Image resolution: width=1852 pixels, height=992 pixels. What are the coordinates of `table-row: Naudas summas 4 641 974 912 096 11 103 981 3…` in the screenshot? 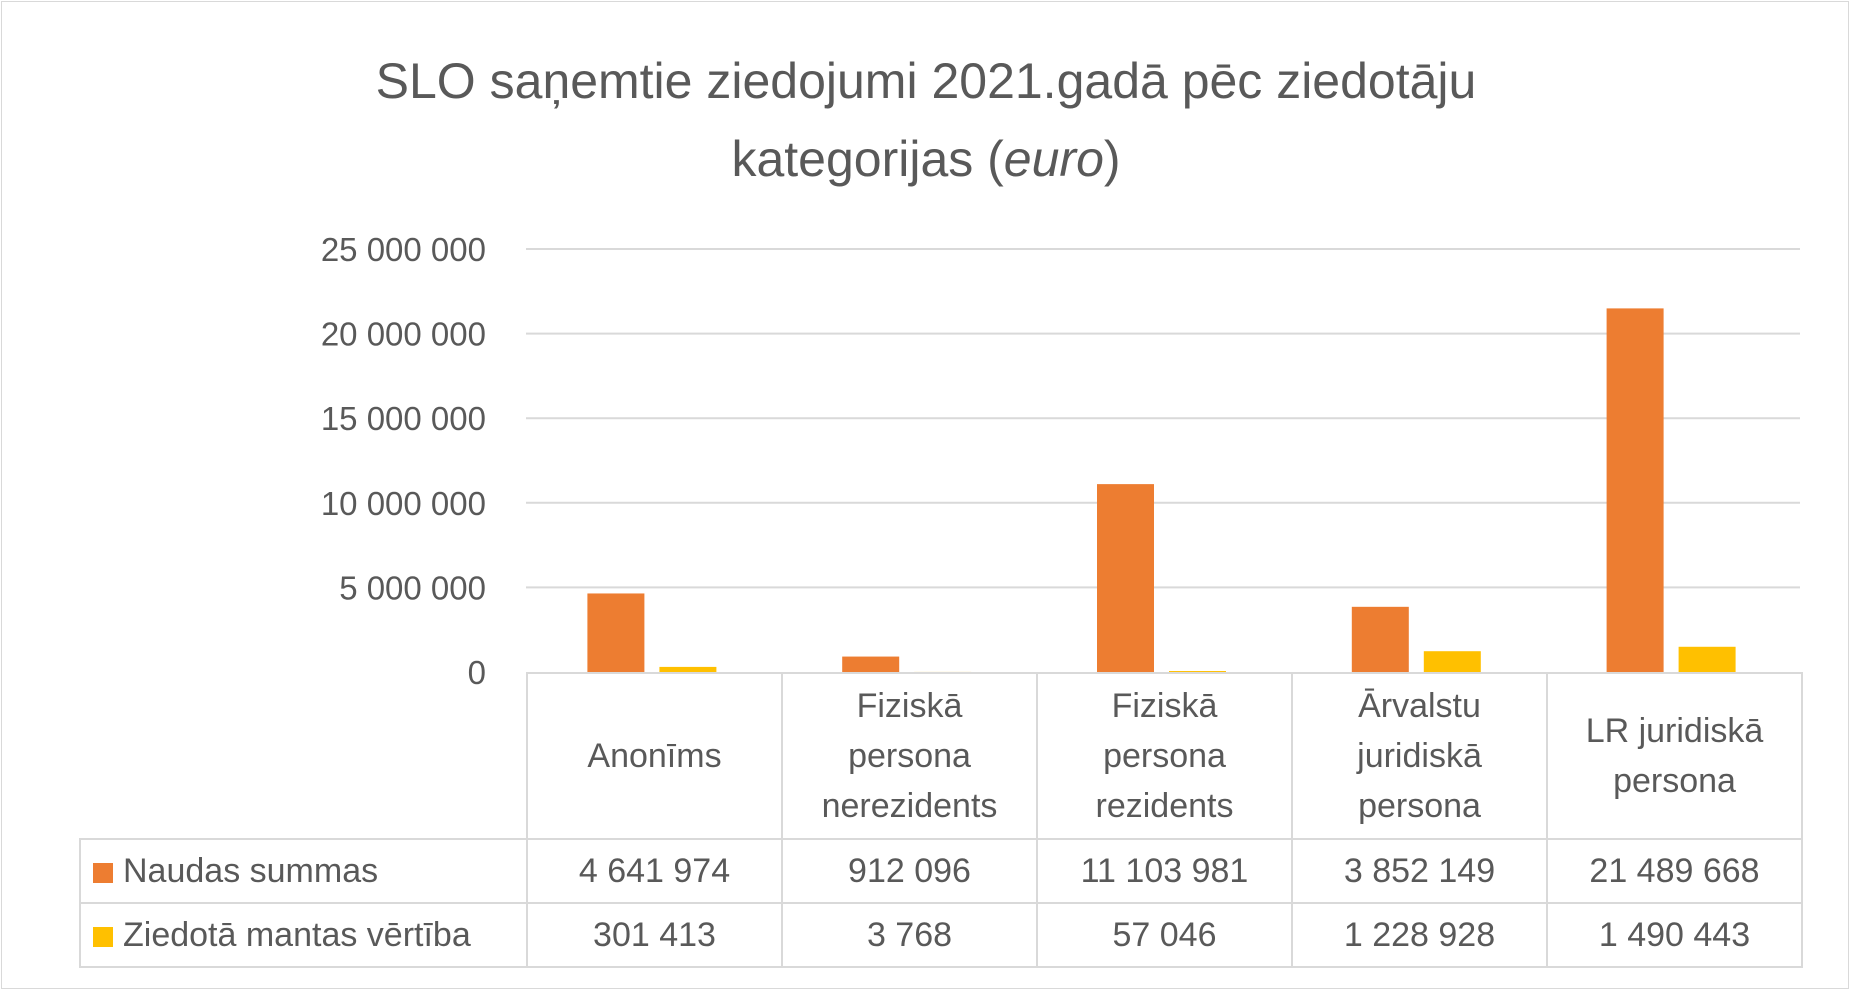 It's located at (941, 871).